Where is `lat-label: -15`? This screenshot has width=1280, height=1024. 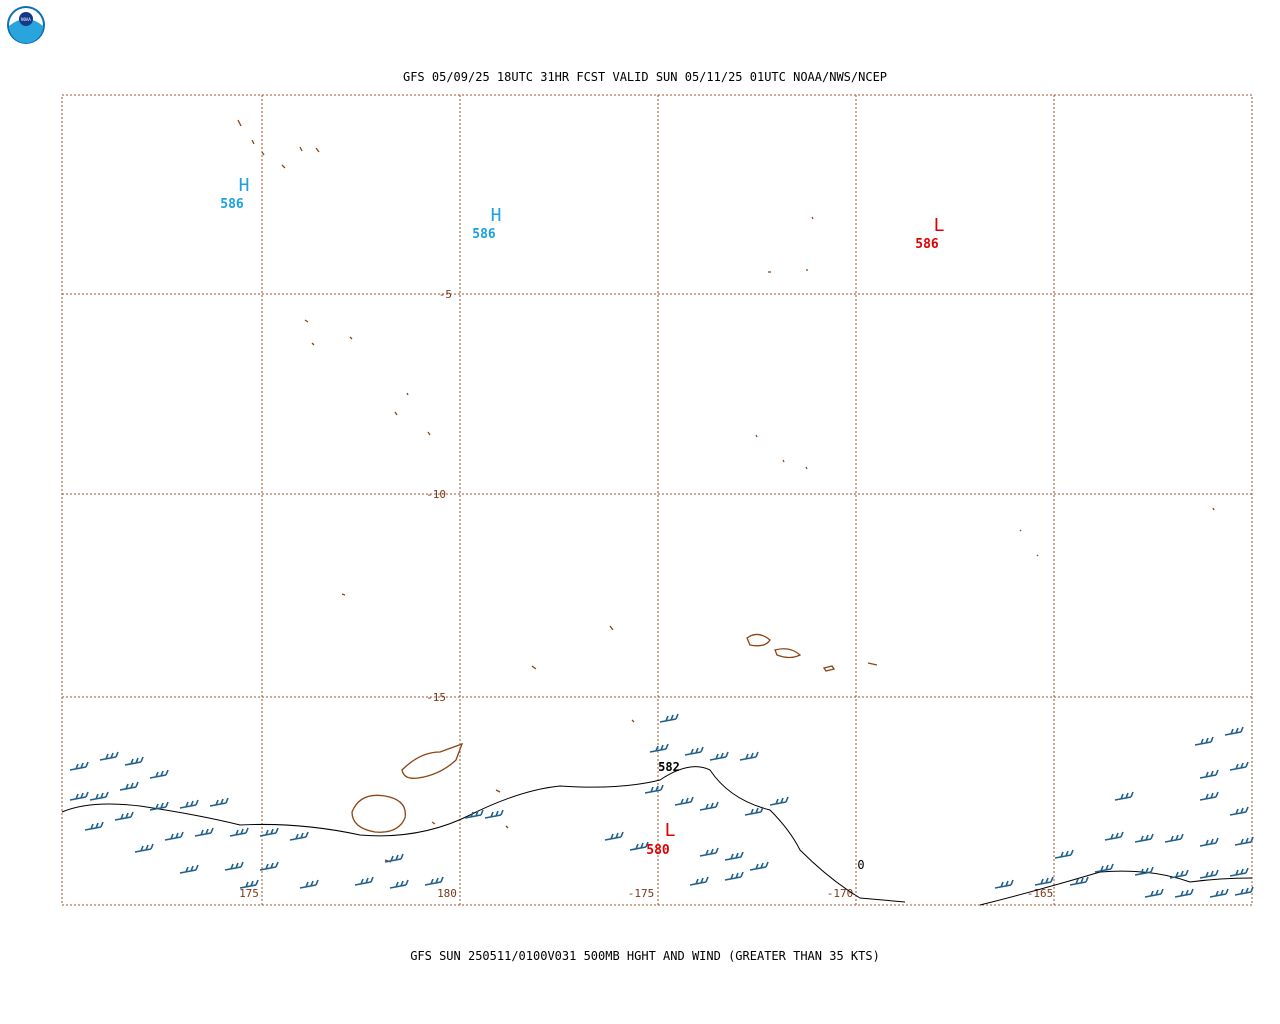 lat-label: -15 is located at coordinates (436, 697).